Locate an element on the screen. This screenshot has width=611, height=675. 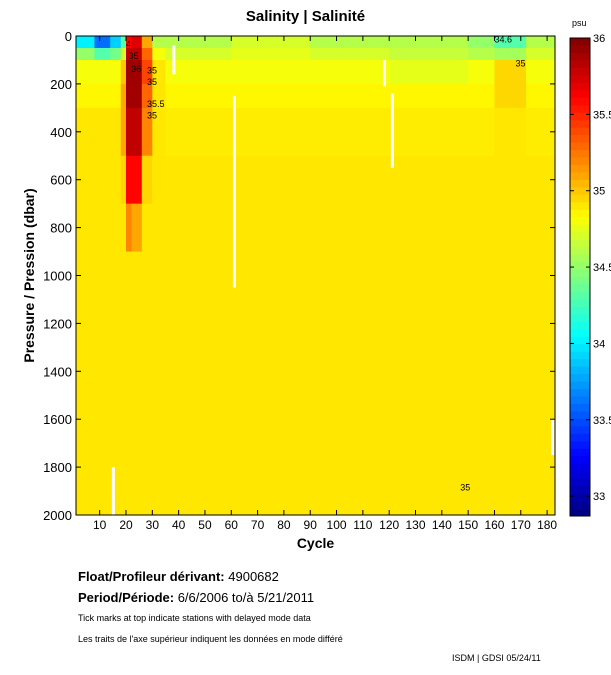
y-tick-label: 800 is located at coordinates (61, 228).